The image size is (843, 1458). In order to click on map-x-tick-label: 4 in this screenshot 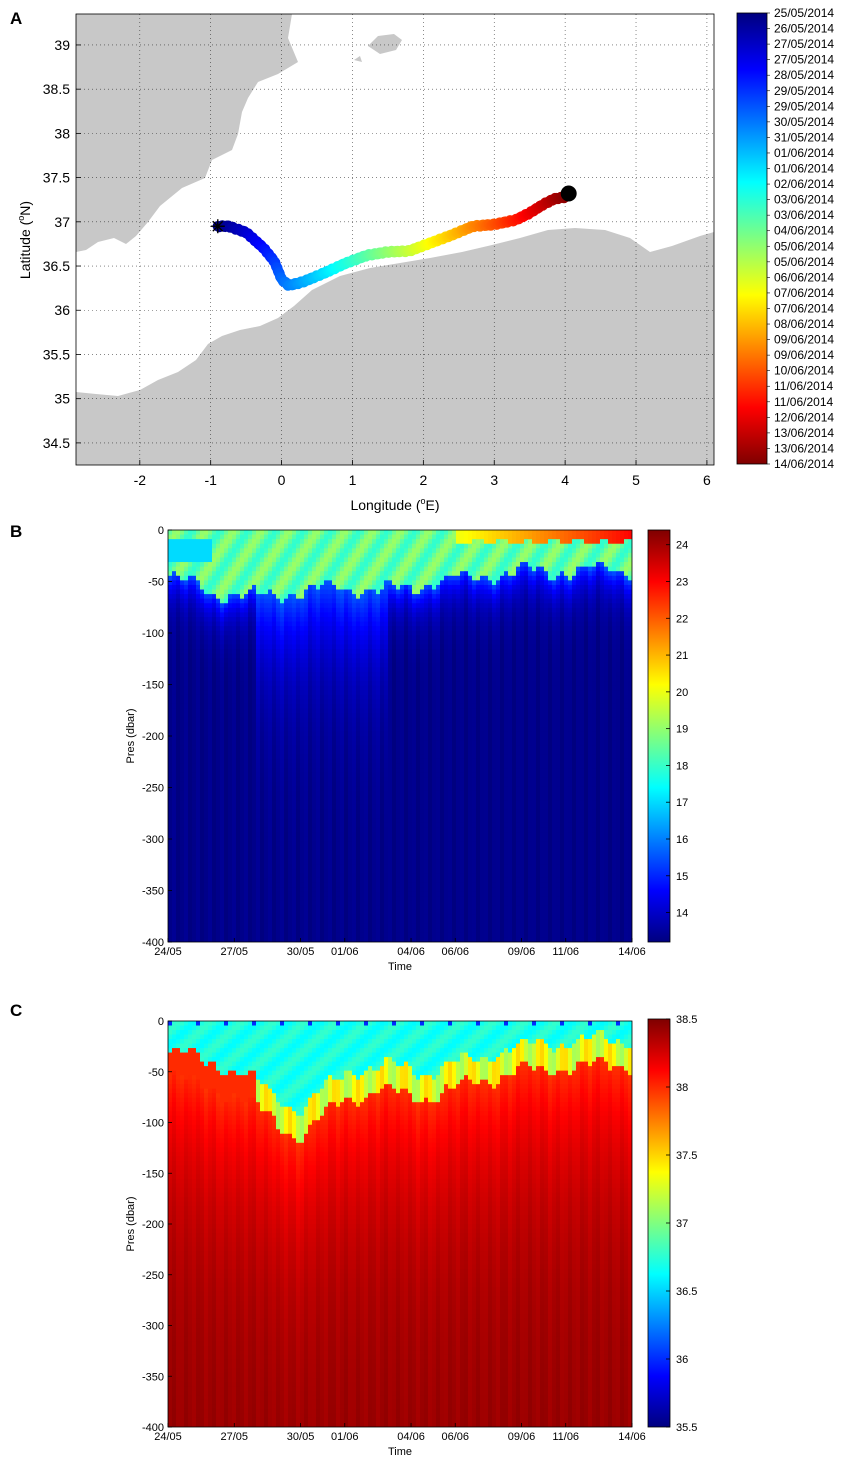, I will do `click(565, 480)`.